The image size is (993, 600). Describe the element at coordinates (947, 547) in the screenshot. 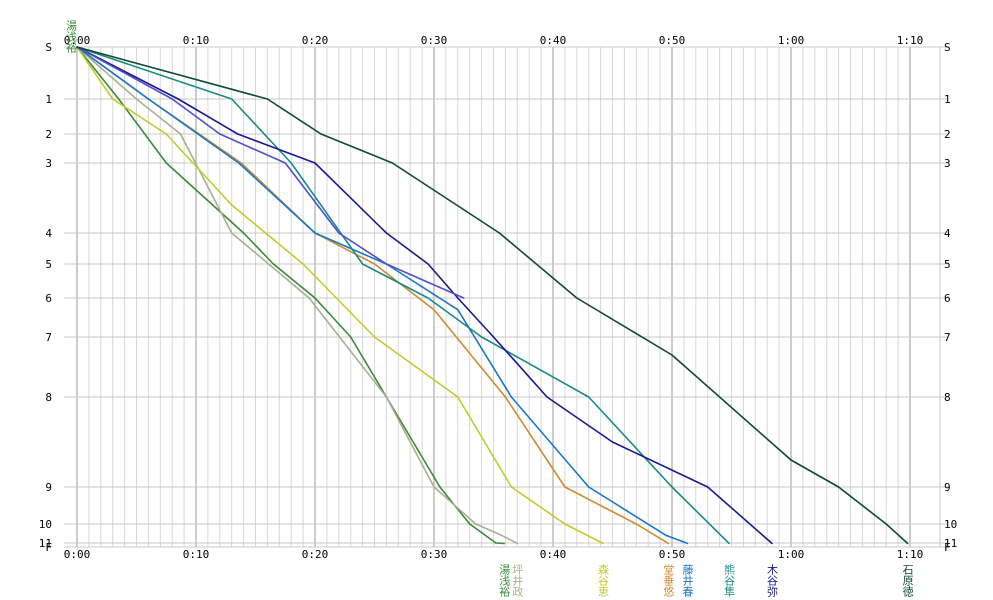

I see `y-tick-label-right: F` at that location.